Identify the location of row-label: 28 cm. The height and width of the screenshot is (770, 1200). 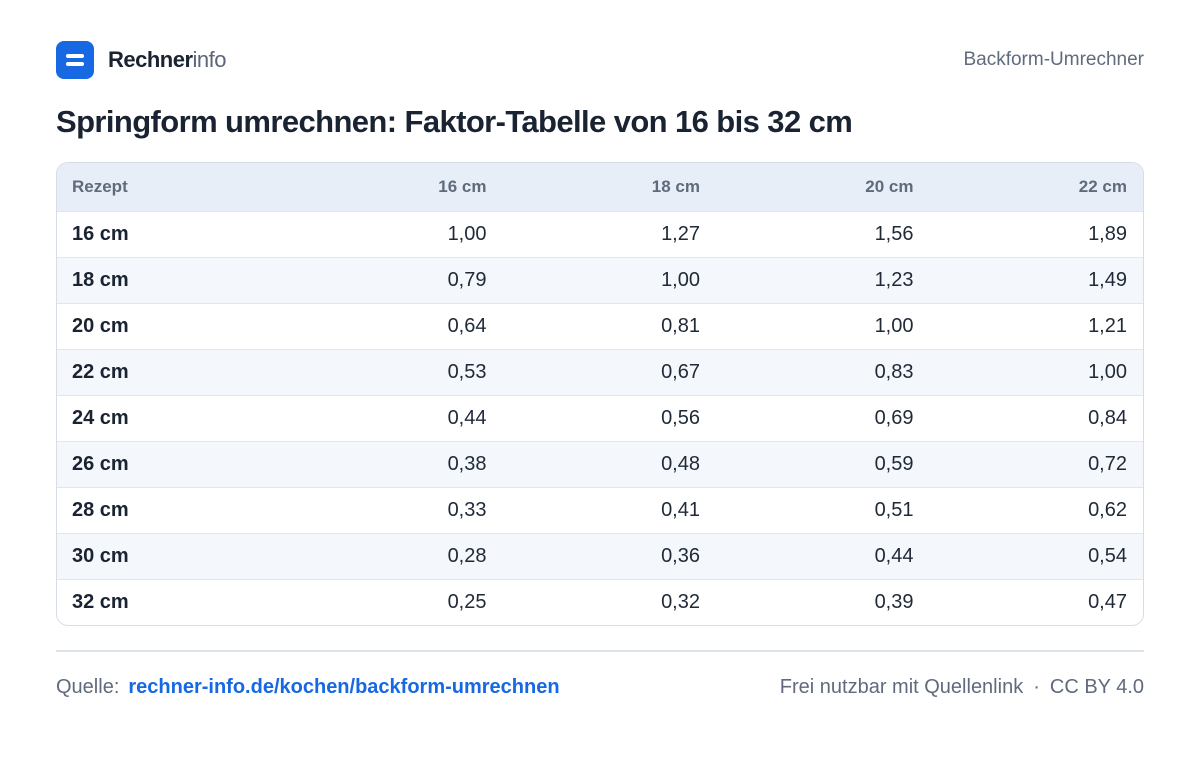
(100, 509).